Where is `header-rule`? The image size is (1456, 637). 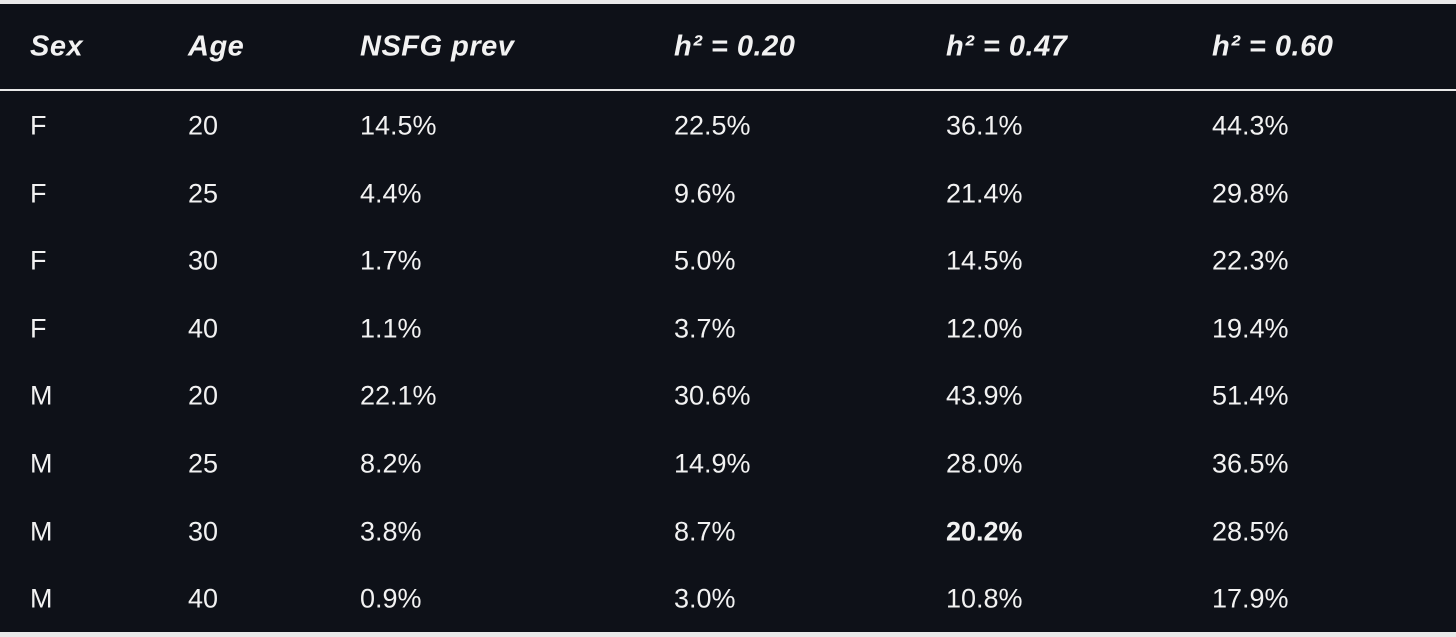 header-rule is located at coordinates (728, 90).